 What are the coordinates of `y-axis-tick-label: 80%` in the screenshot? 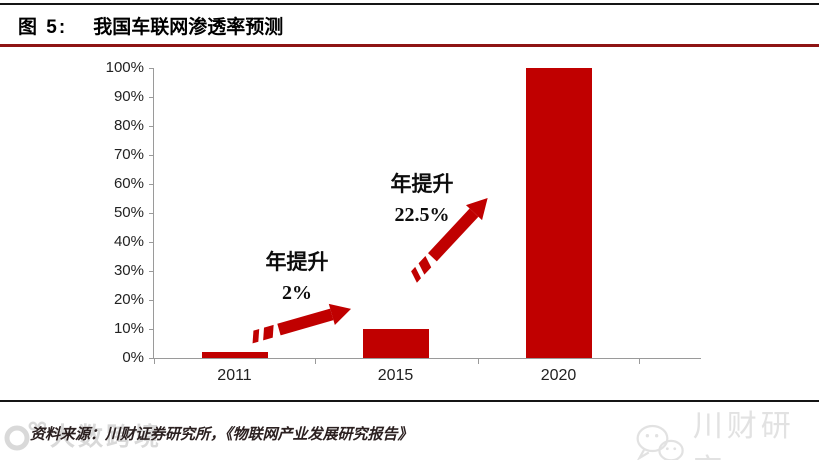 It's located at (128, 125).